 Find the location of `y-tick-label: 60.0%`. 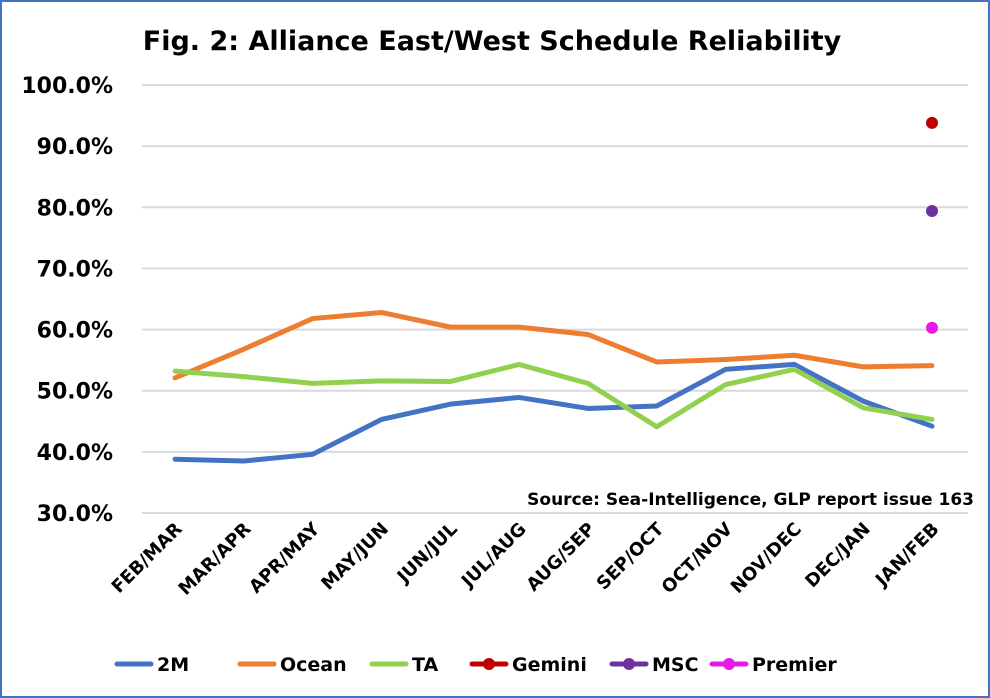

y-tick-label: 60.0% is located at coordinates (75, 331).